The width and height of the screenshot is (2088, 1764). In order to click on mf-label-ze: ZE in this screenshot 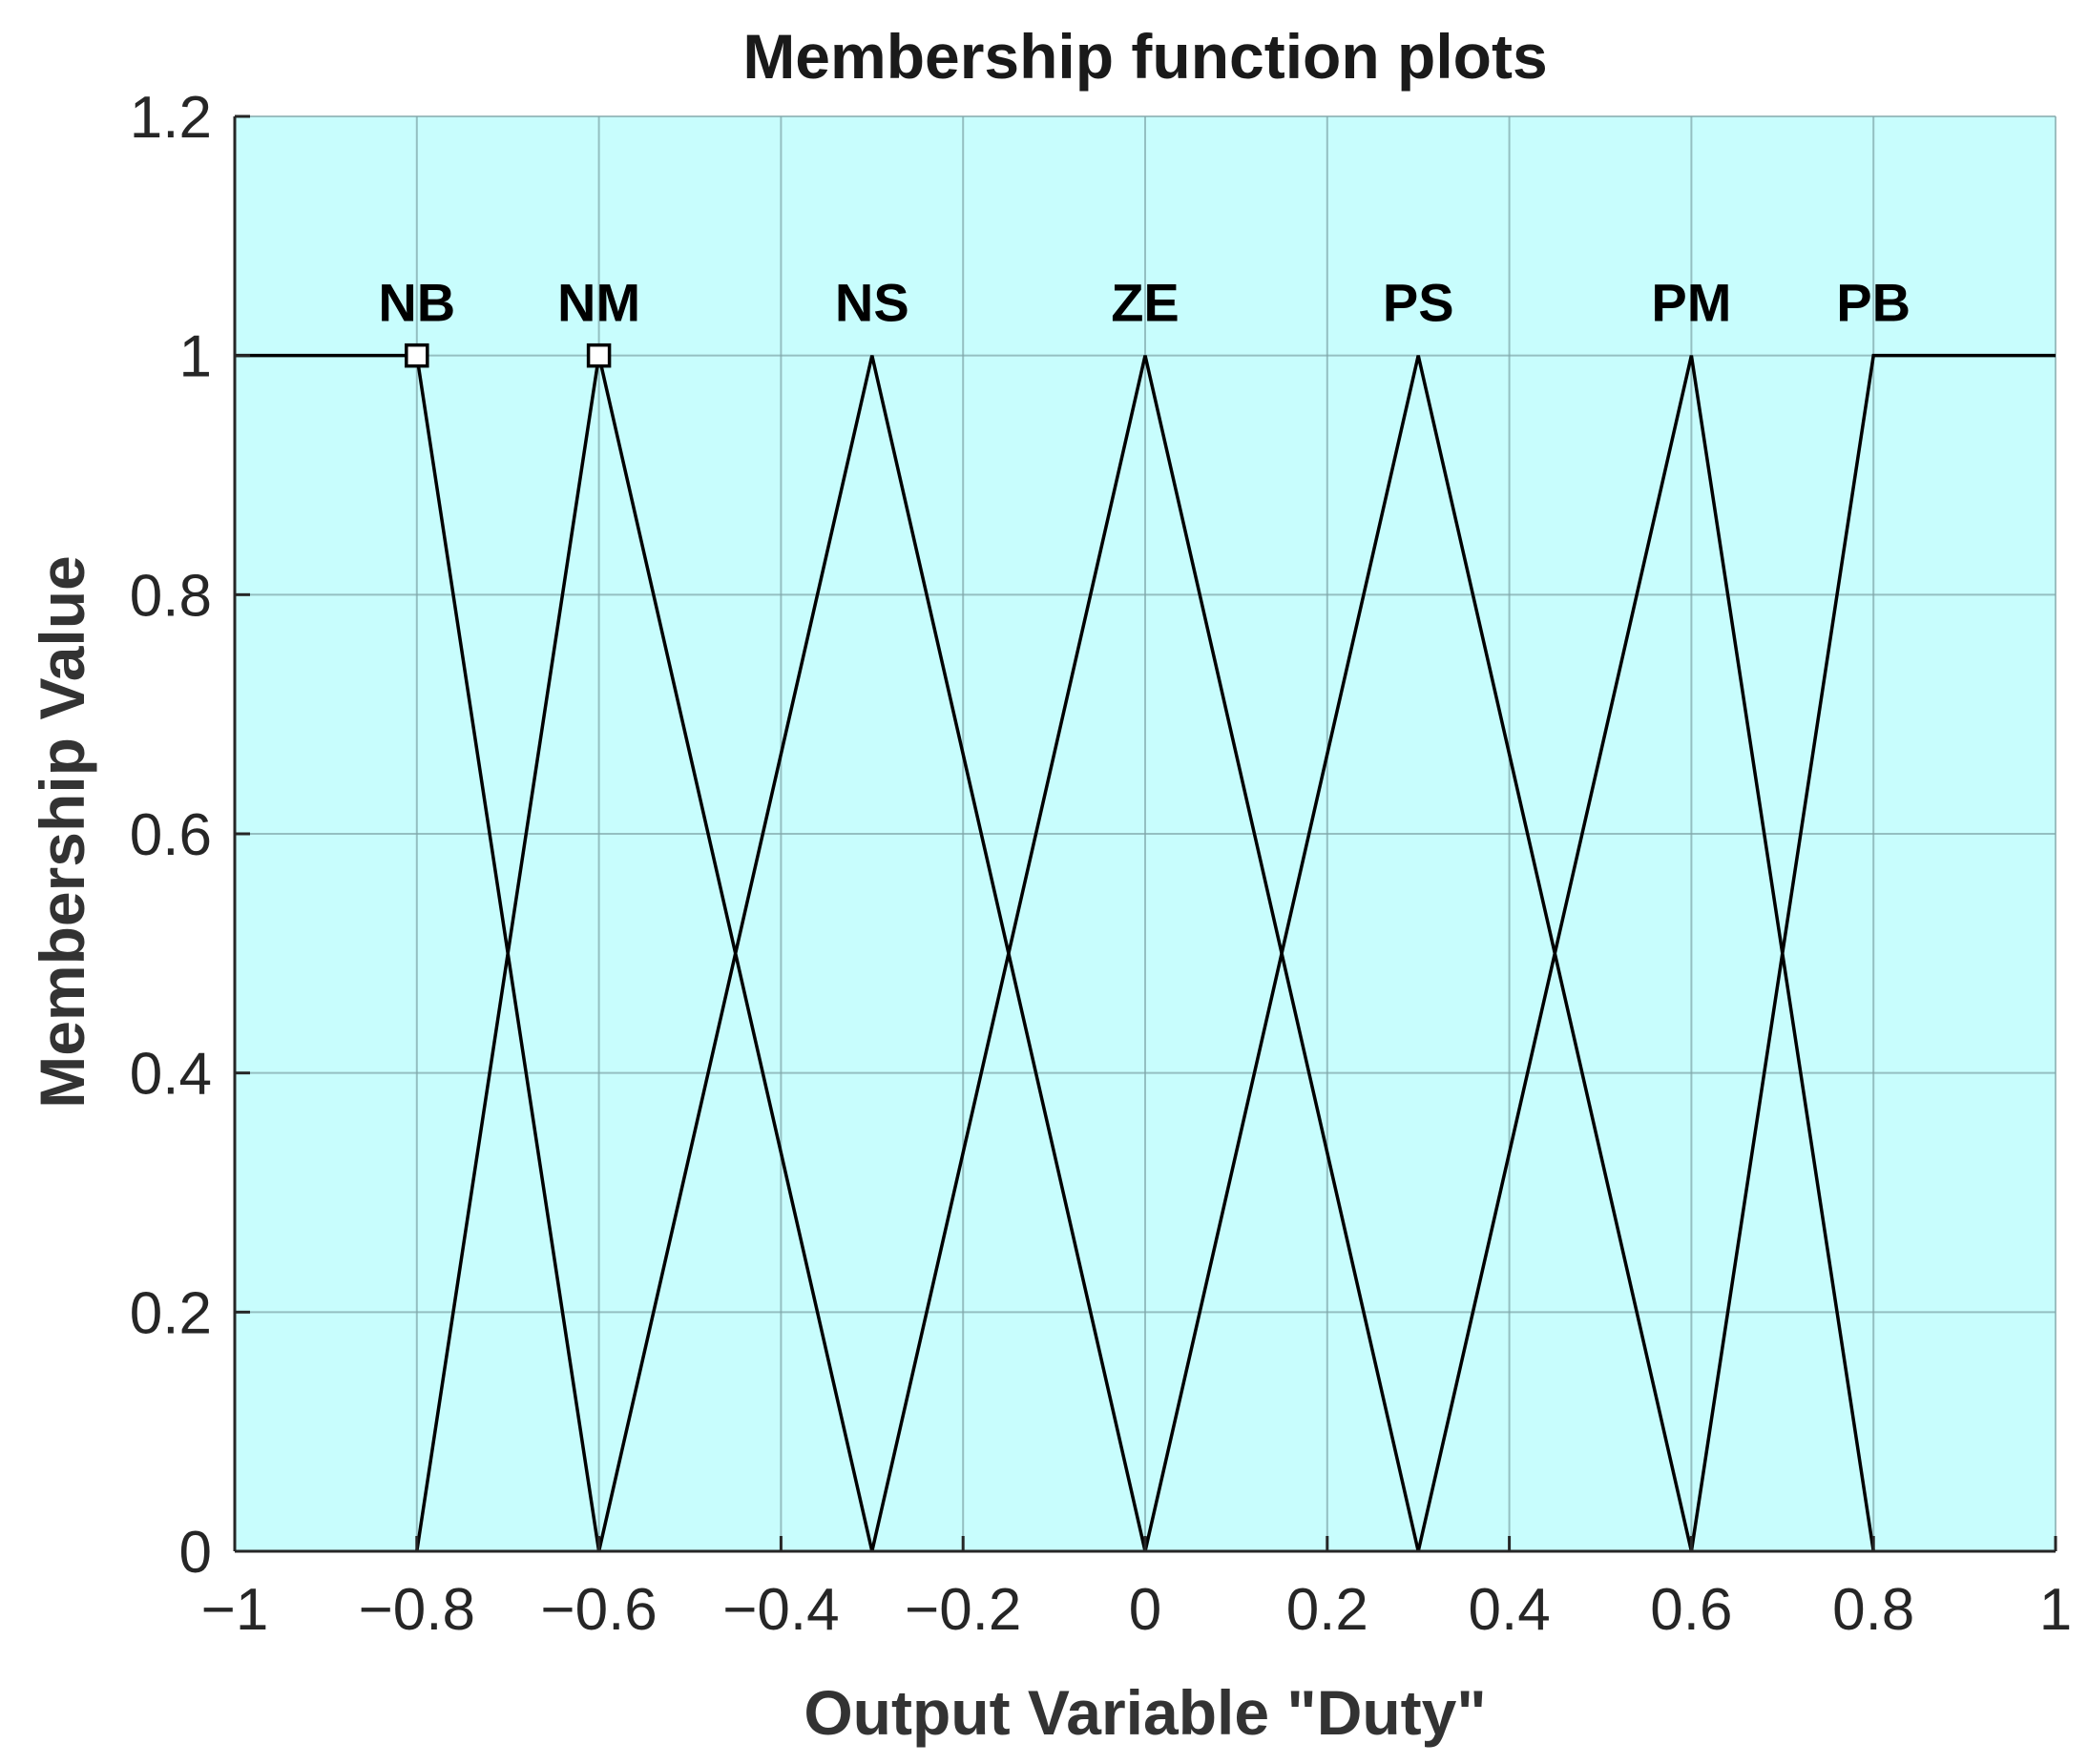, I will do `click(1145, 303)`.